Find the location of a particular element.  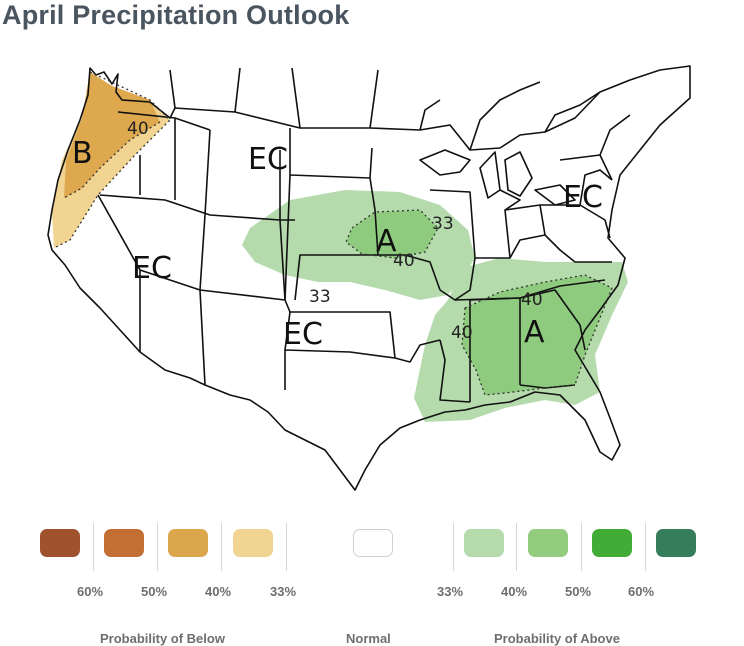

ec-label-northeast: EC is located at coordinates (583, 197).